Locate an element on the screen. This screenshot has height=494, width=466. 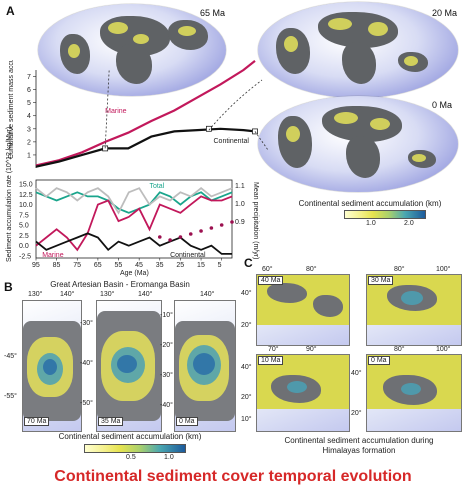
chart1-ytick-label: 1 is located at coordinates (29, 155).